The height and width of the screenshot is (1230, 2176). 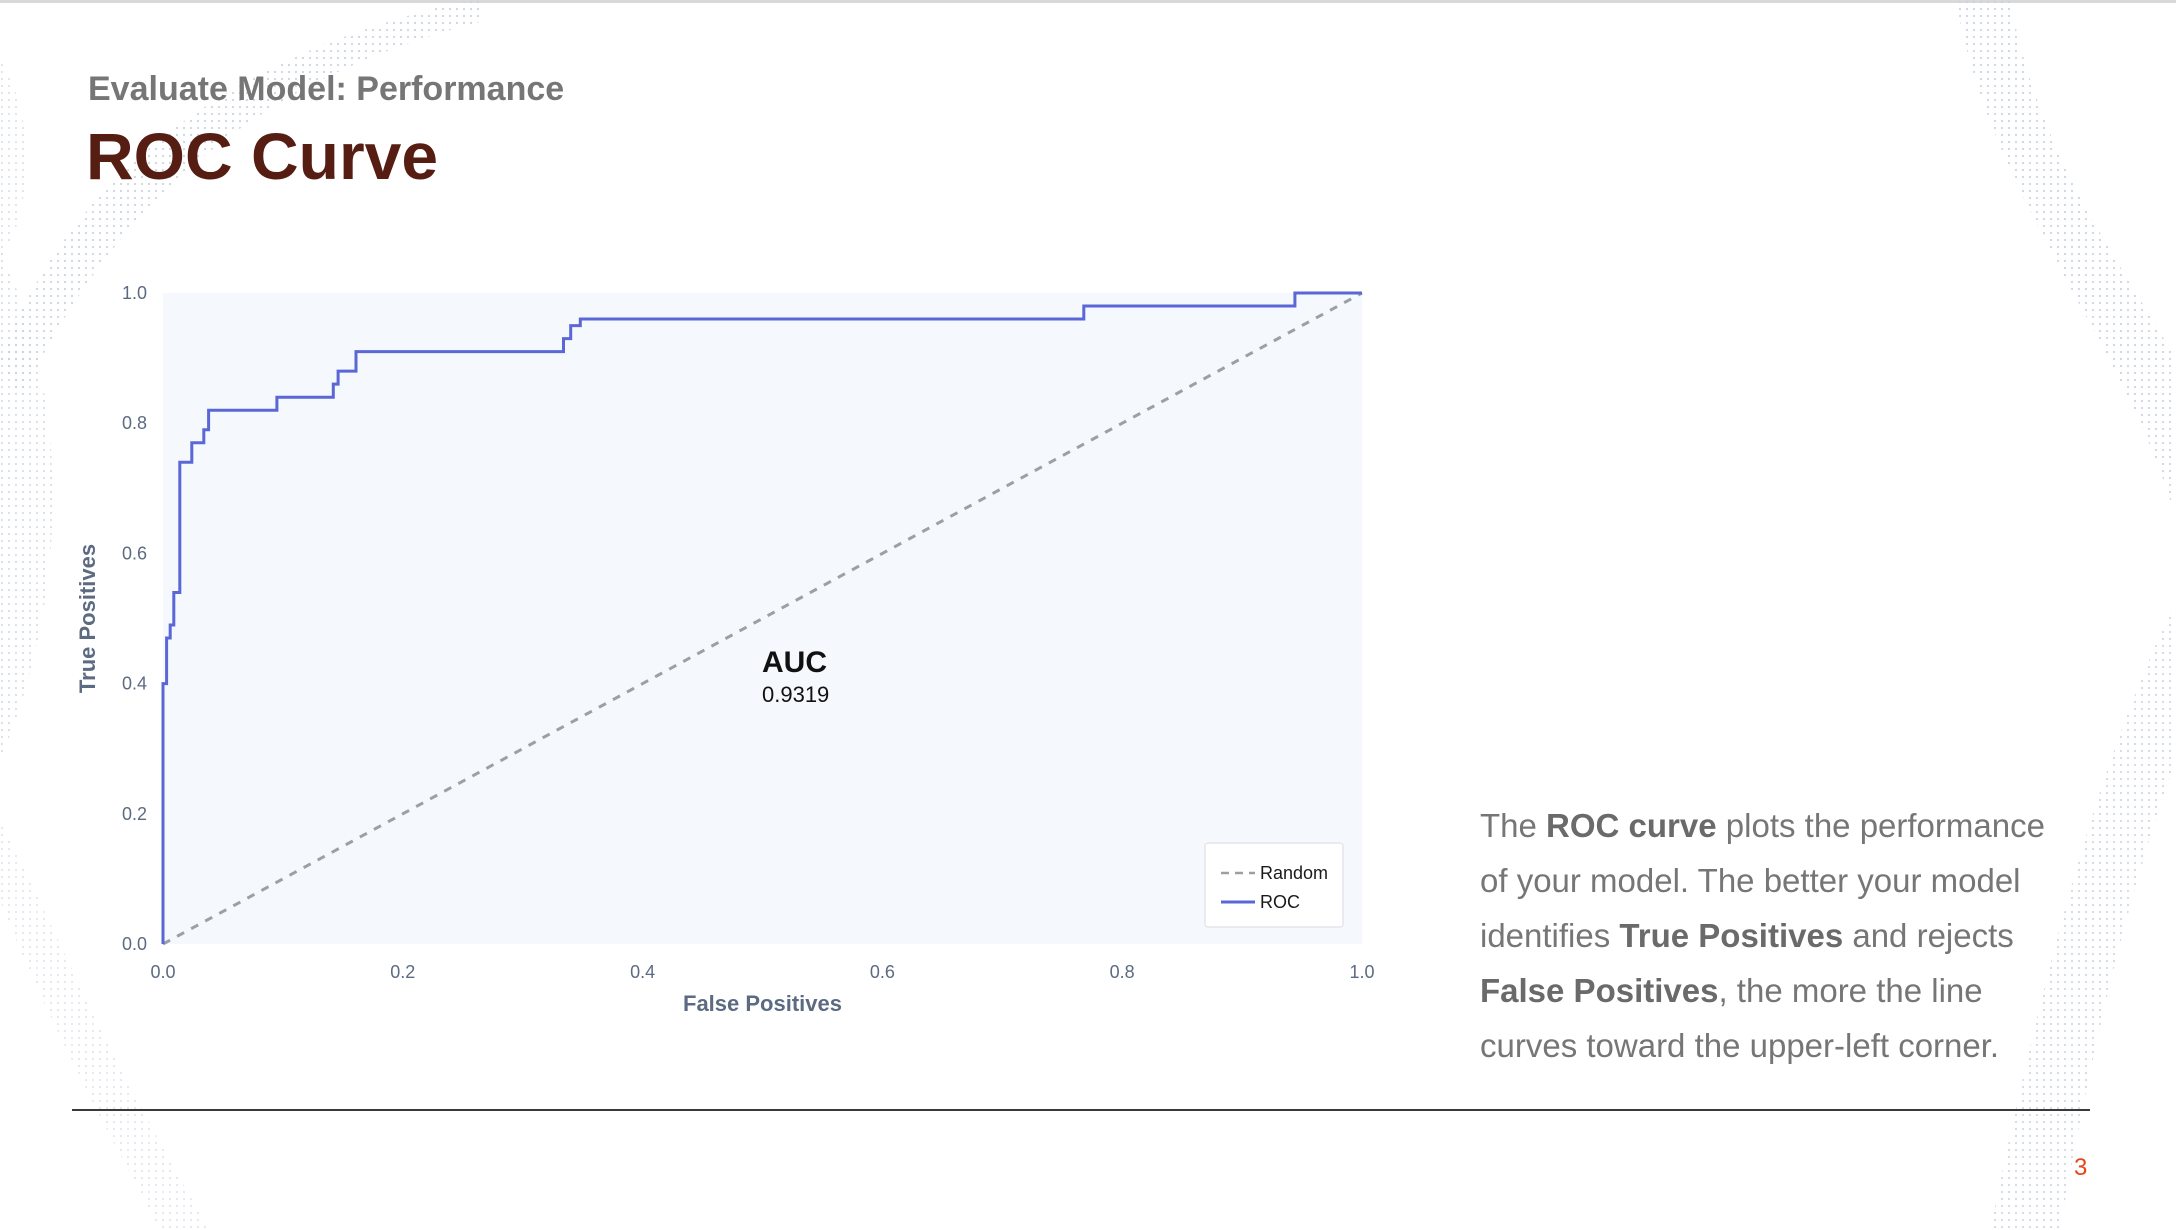 I want to click on slide-subtitle: Evaluate Model: Performance, so click(x=326, y=89).